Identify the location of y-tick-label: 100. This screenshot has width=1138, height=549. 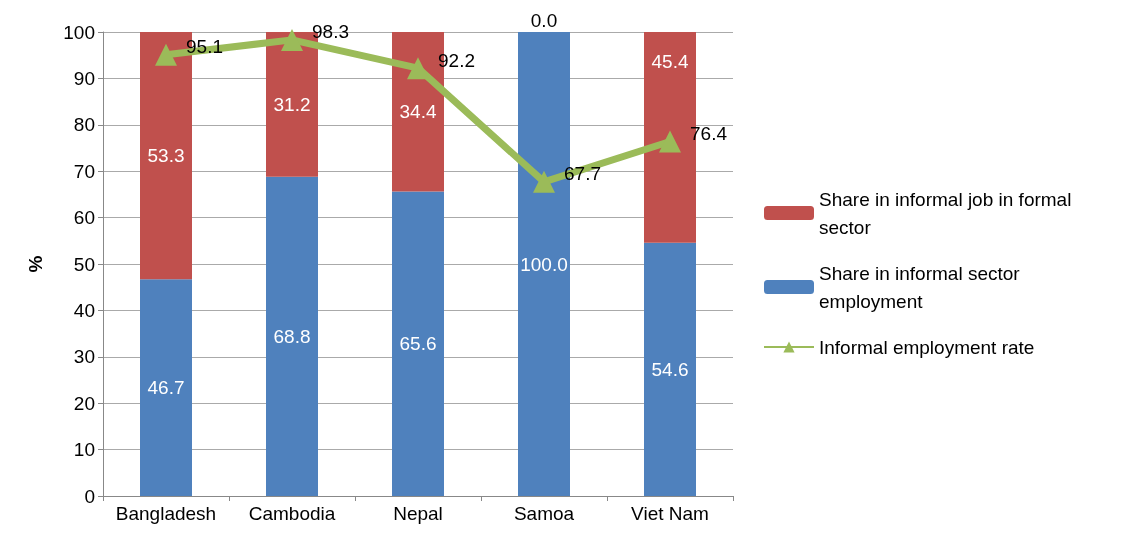
(79, 32).